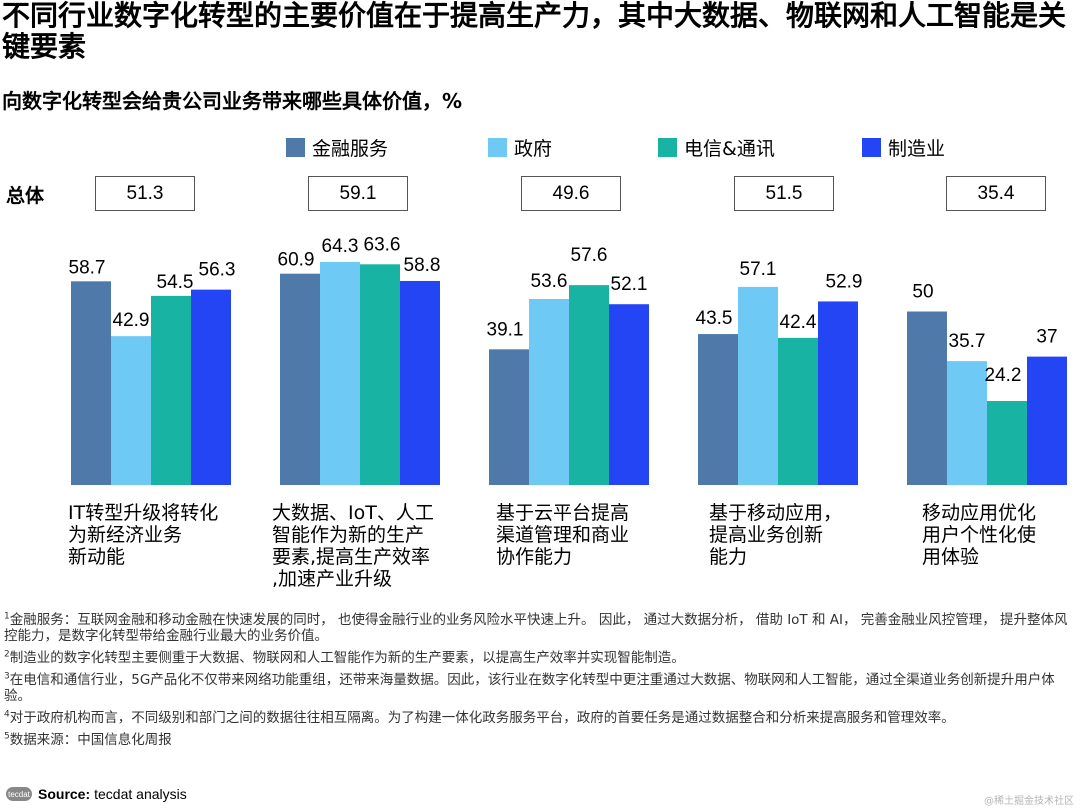 Image resolution: width=1080 pixels, height=808 pixels. I want to click on data-label: 63.6, so click(382, 244).